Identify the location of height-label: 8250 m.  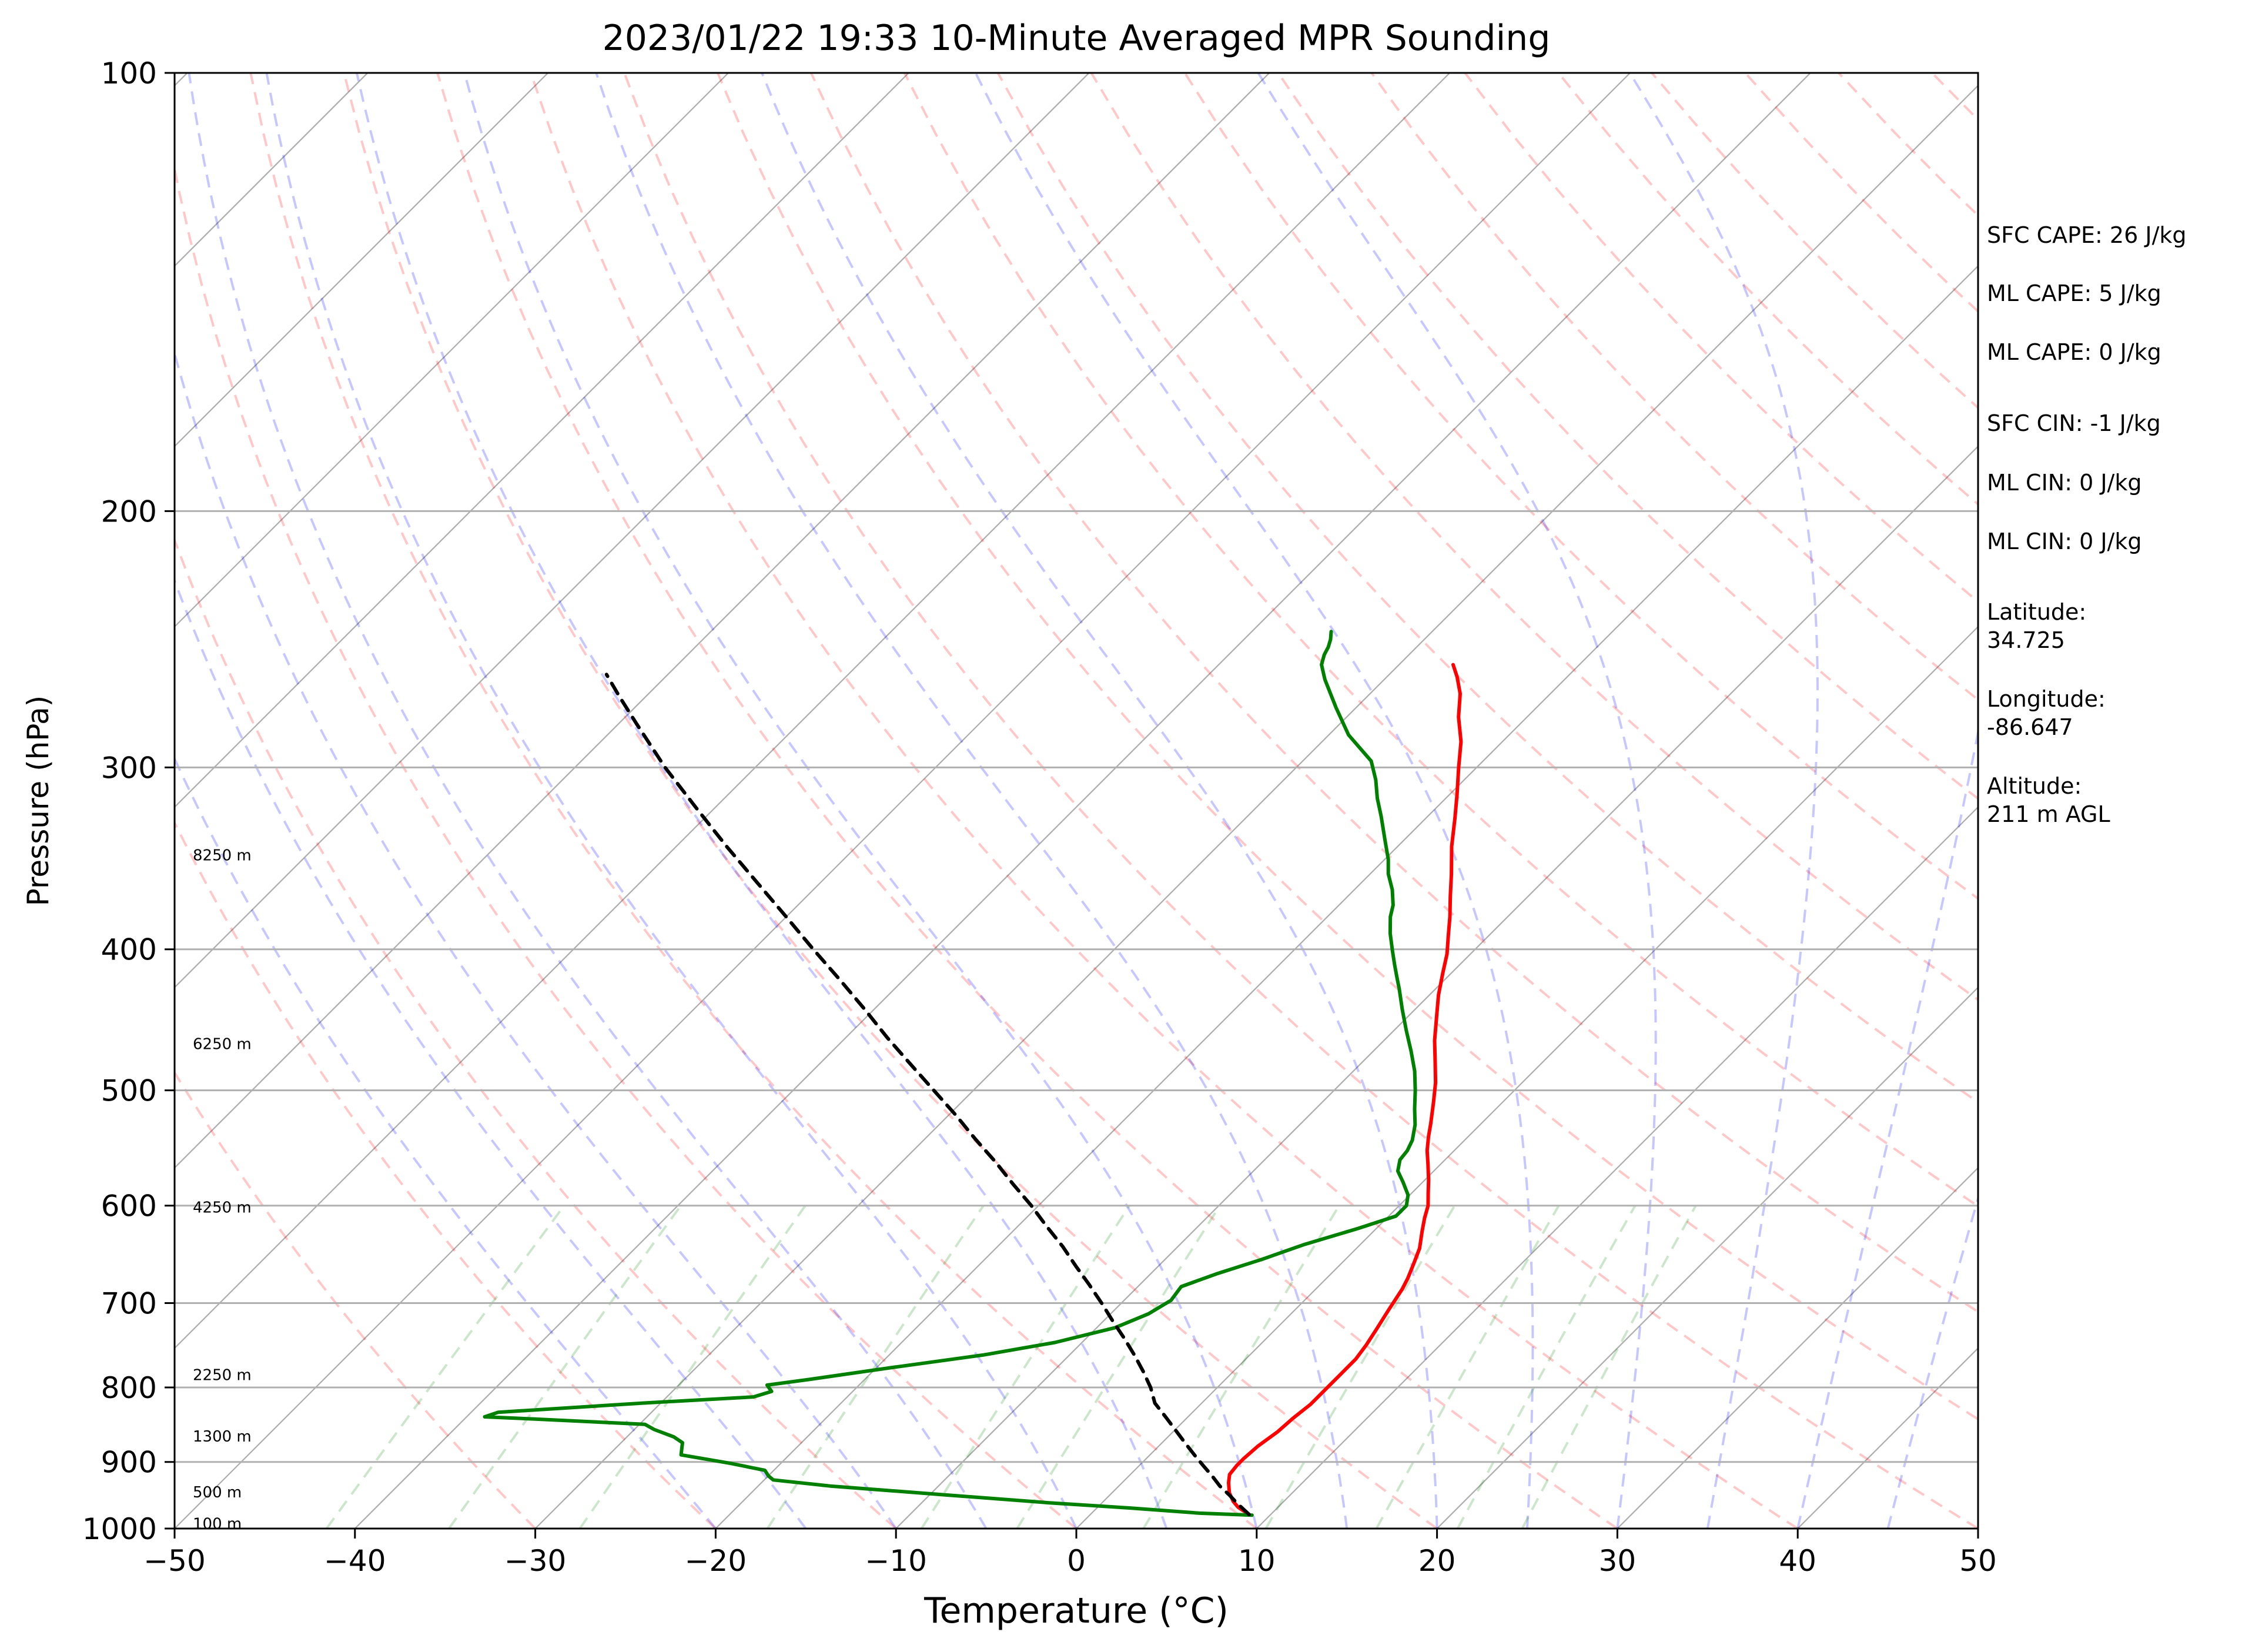
(223, 856).